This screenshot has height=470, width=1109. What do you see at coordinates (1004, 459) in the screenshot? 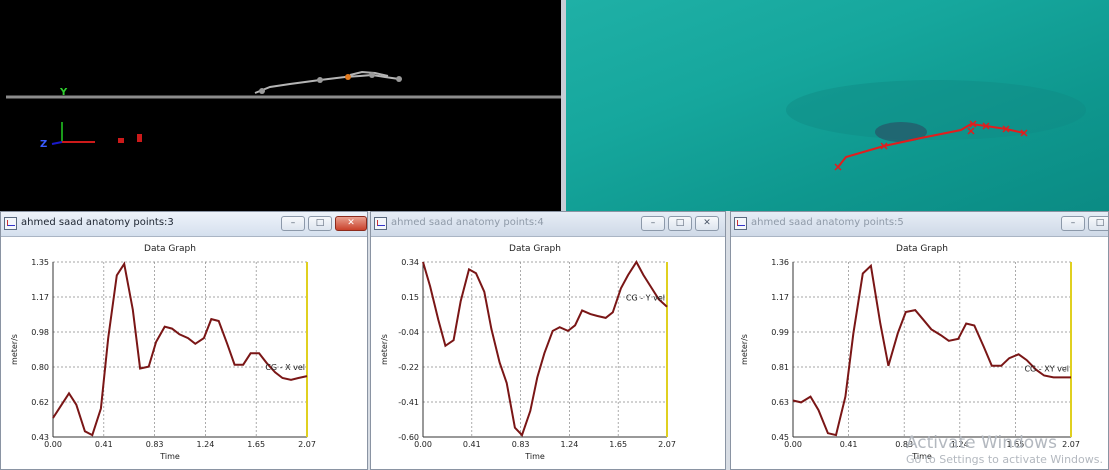
I see `watermark-subtitle: Go to Settings to activate Windows.` at bounding box center [1004, 459].